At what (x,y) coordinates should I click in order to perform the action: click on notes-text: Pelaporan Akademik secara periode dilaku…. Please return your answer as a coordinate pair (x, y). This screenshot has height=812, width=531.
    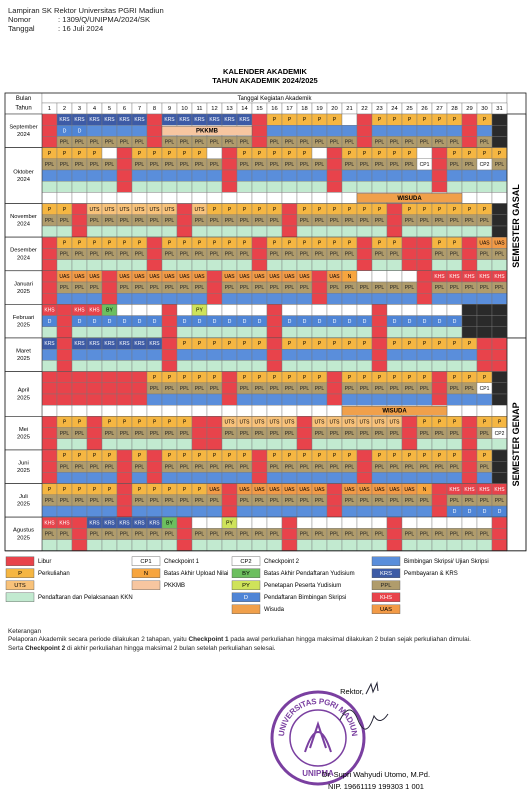
    Looking at the image, I should click on (98, 640).